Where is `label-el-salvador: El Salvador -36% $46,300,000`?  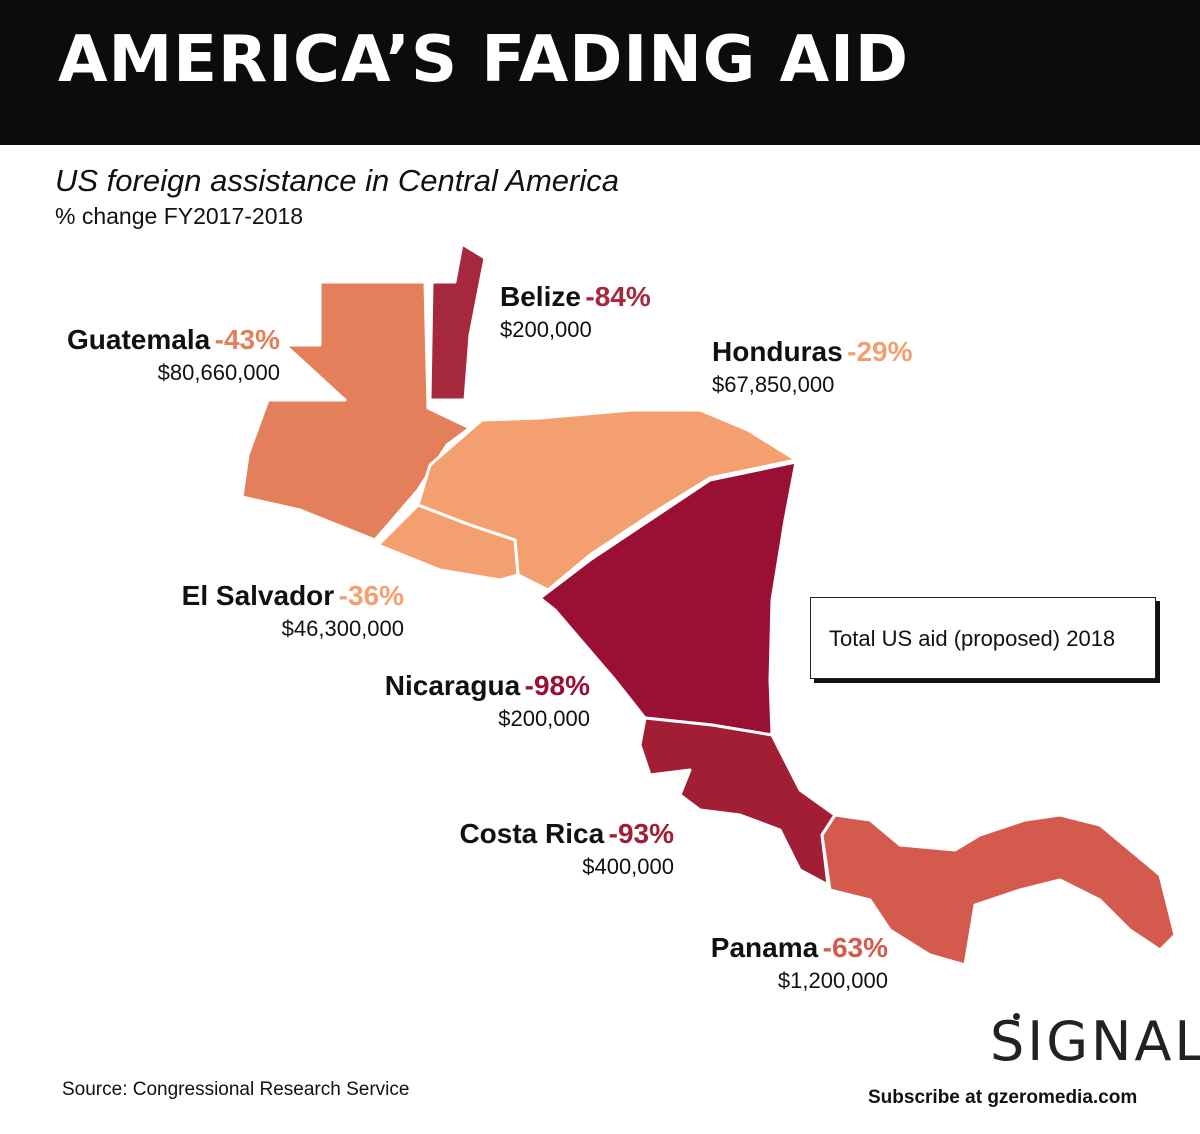
label-el-salvador: El Salvador -36% $46,300,000 is located at coordinates (293, 611).